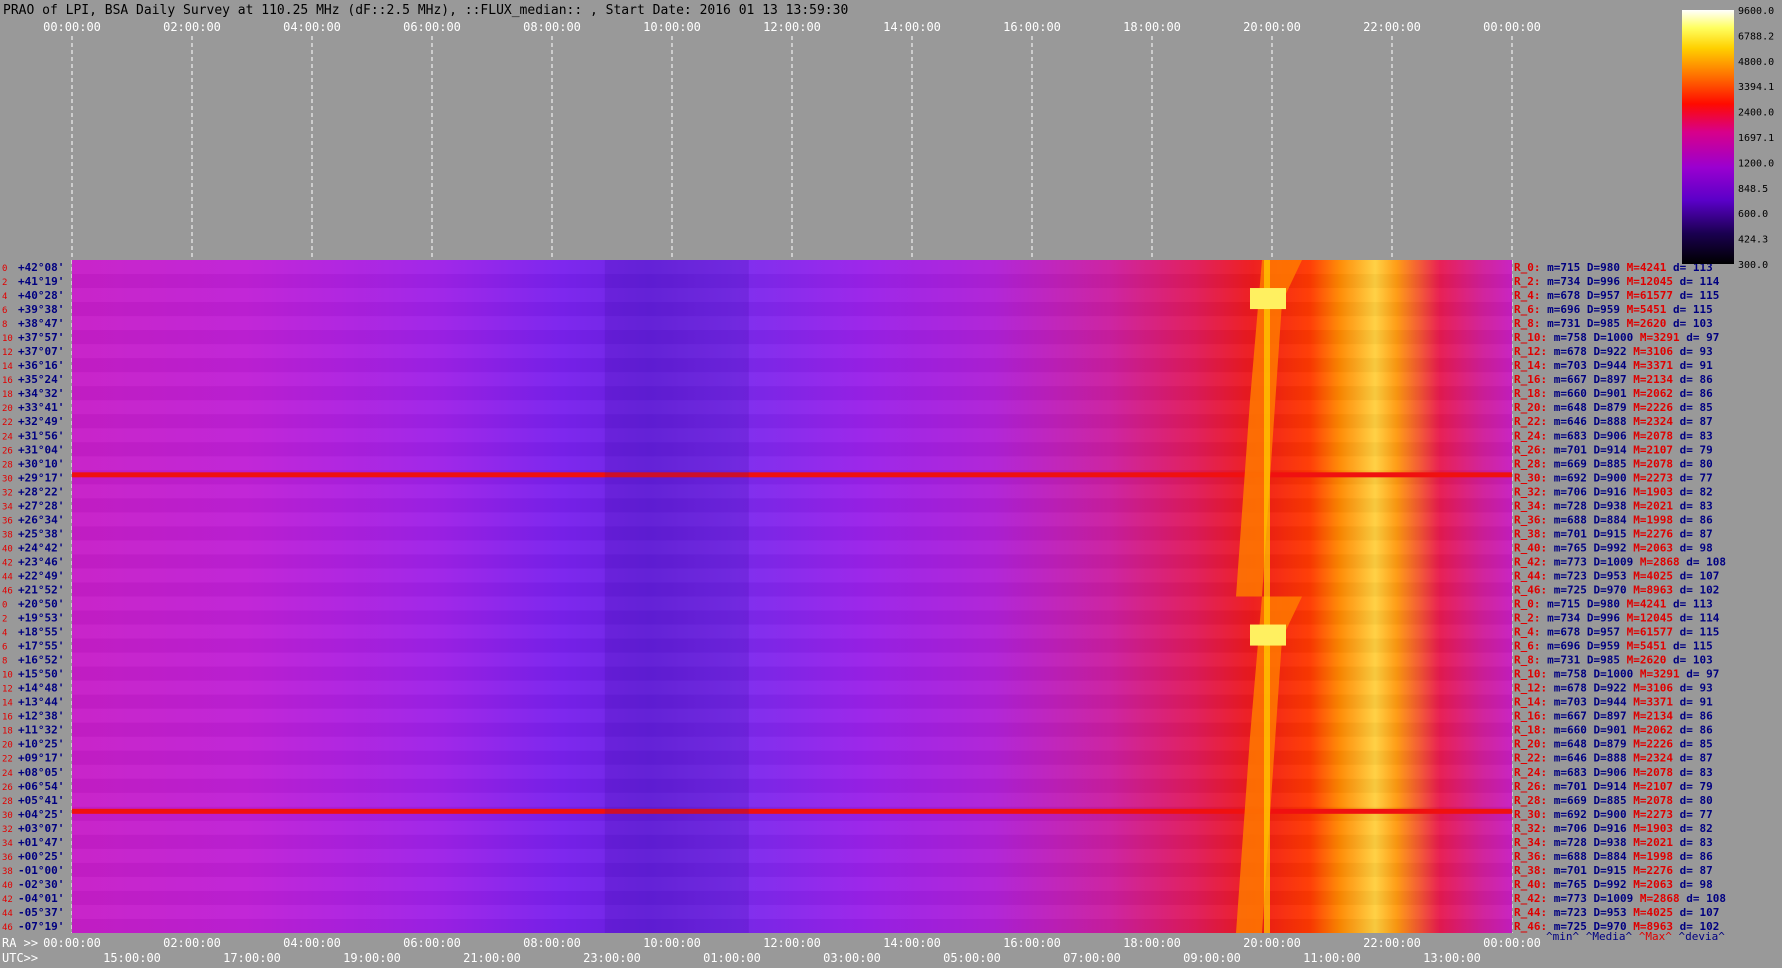  I want to click on row-index: 28, so click(7, 802).